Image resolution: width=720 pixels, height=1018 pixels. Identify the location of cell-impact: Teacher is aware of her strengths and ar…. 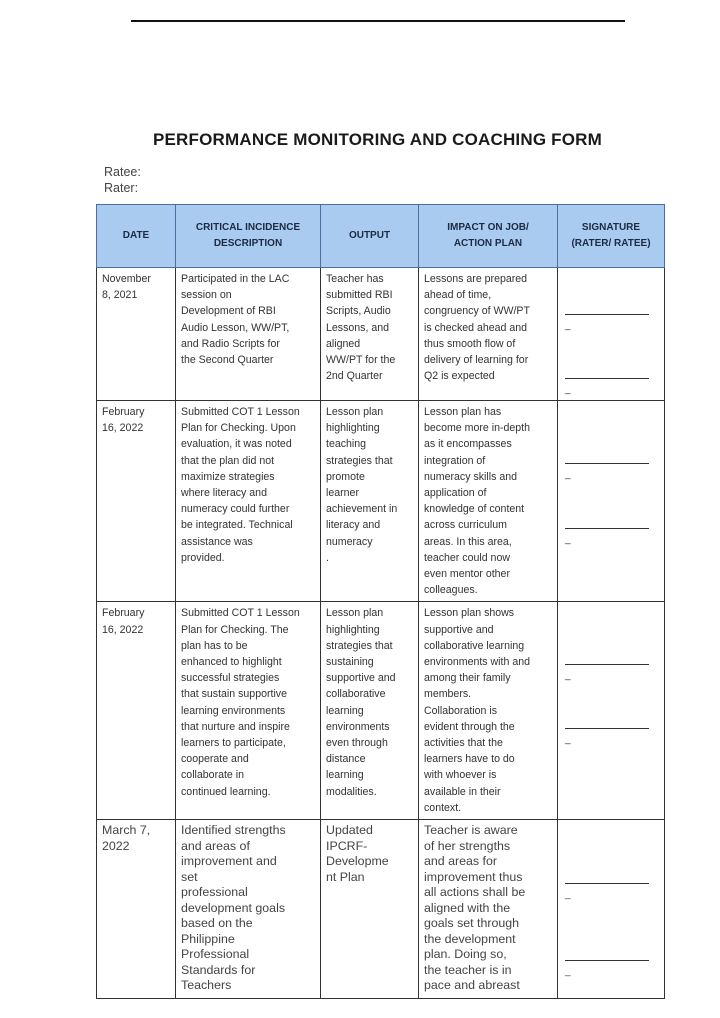
(488, 909).